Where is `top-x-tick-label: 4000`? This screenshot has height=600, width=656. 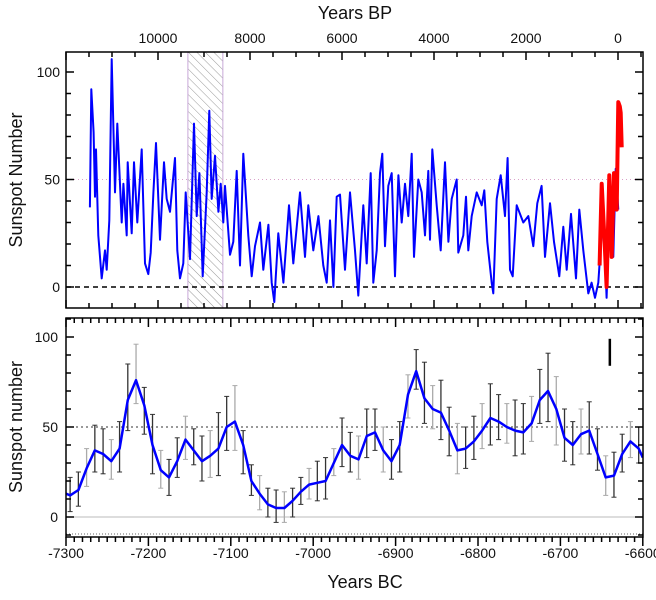 top-x-tick-label: 4000 is located at coordinates (433, 38).